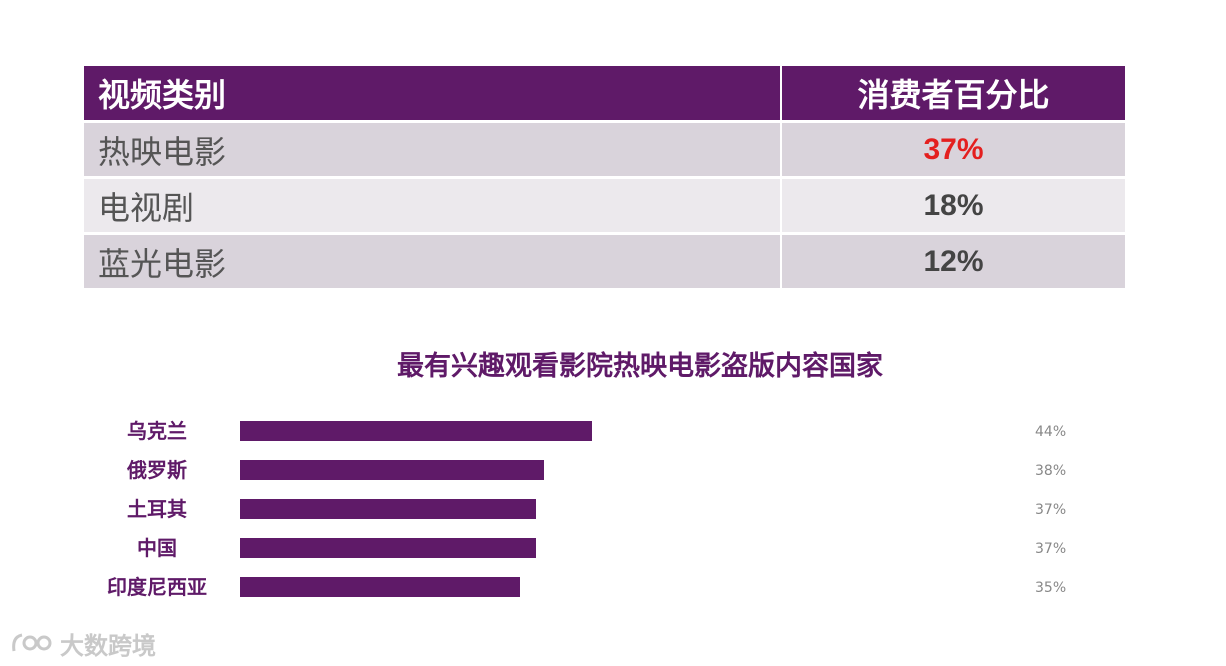  Describe the element at coordinates (32, 642) in the screenshot. I see `logo-icon` at that location.